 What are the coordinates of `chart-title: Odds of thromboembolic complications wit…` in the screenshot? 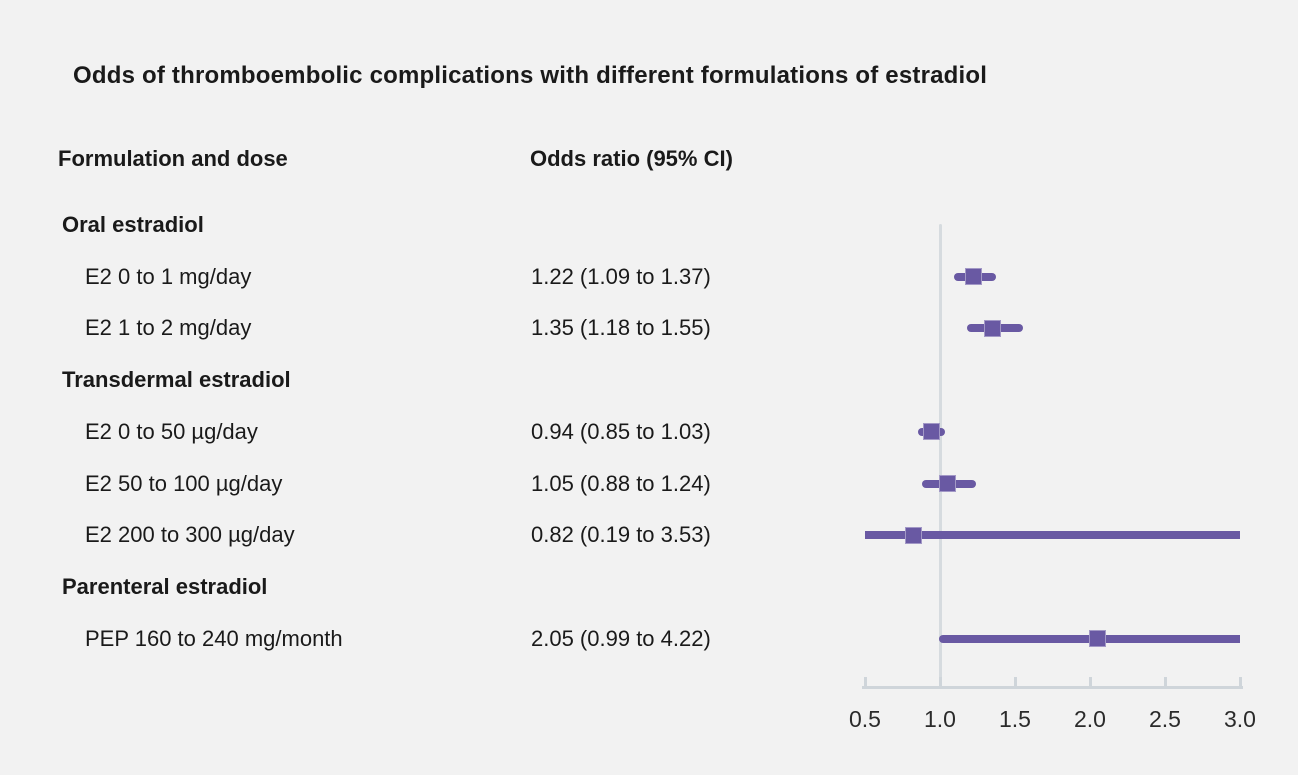 It's located at (530, 75).